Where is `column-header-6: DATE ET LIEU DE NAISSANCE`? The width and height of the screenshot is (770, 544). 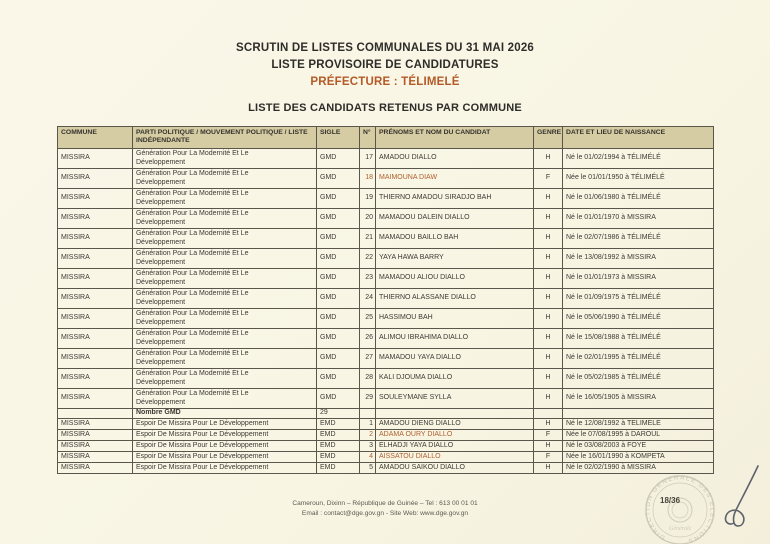
column-header-6: DATE ET LIEU DE NAISSANCE is located at coordinates (638, 137).